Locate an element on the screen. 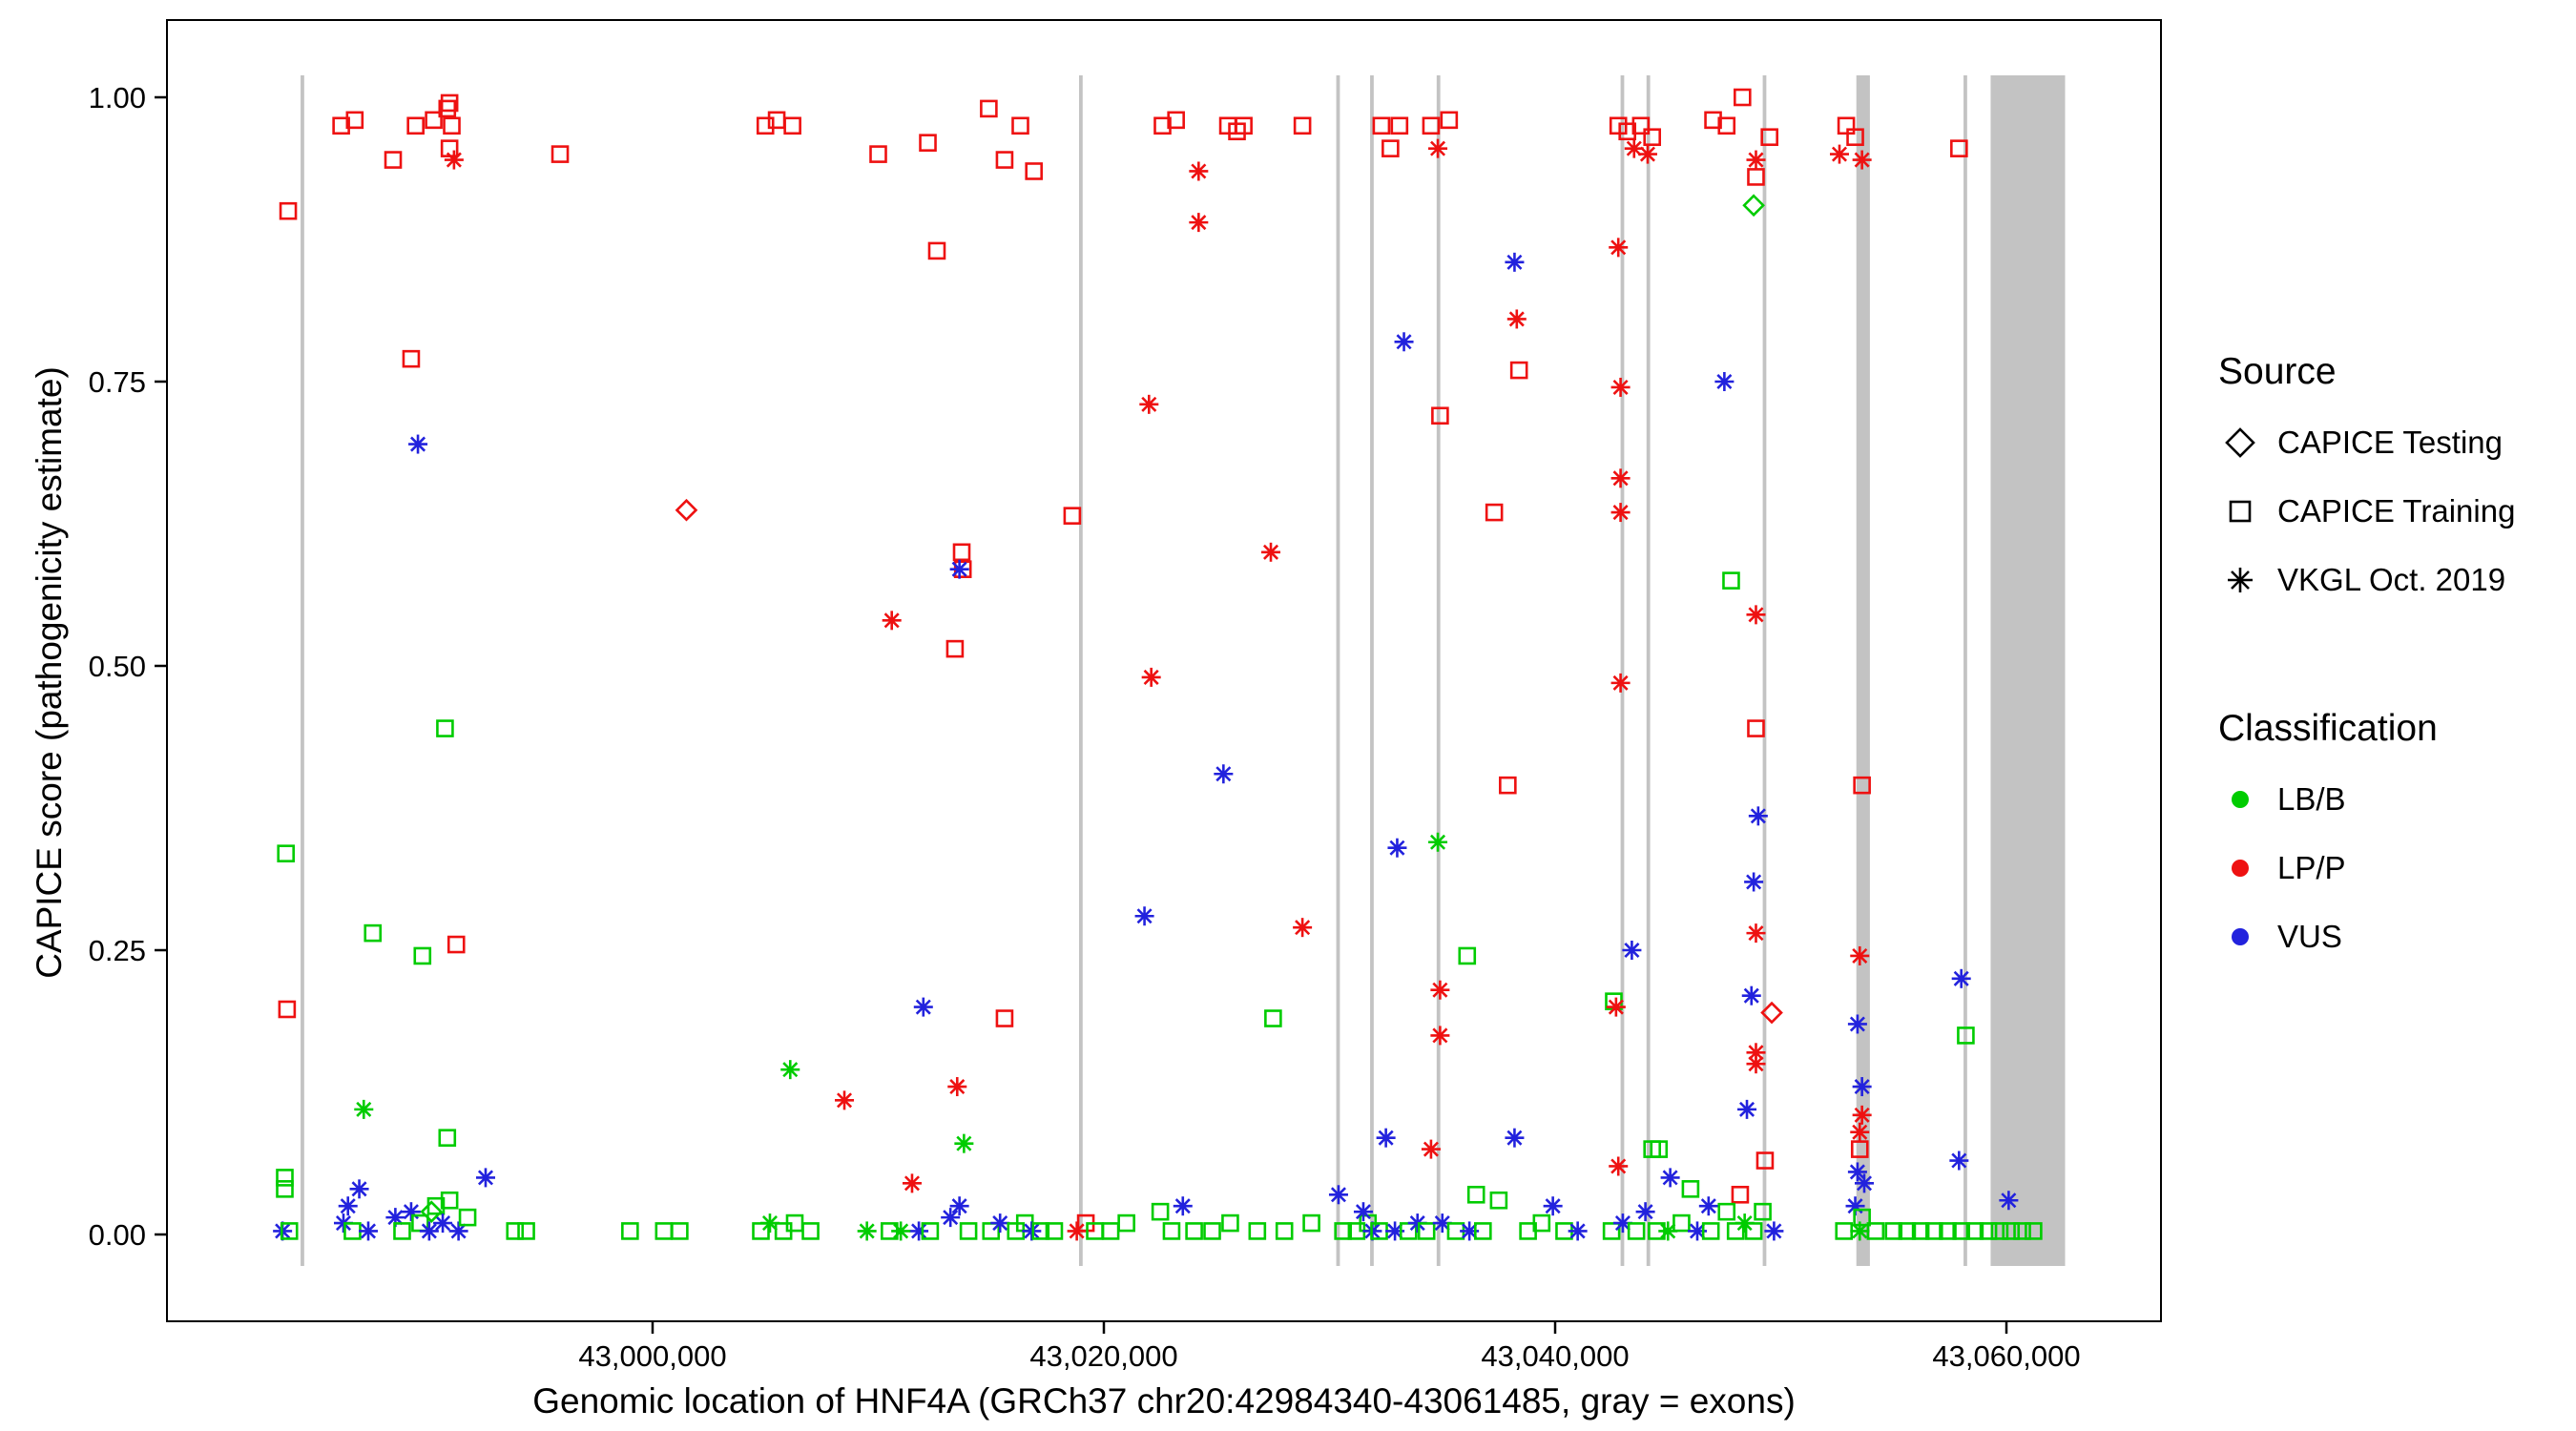 Image resolution: width=2576 pixels, height=1431 pixels. asterisk-icon is located at coordinates (2240, 580).